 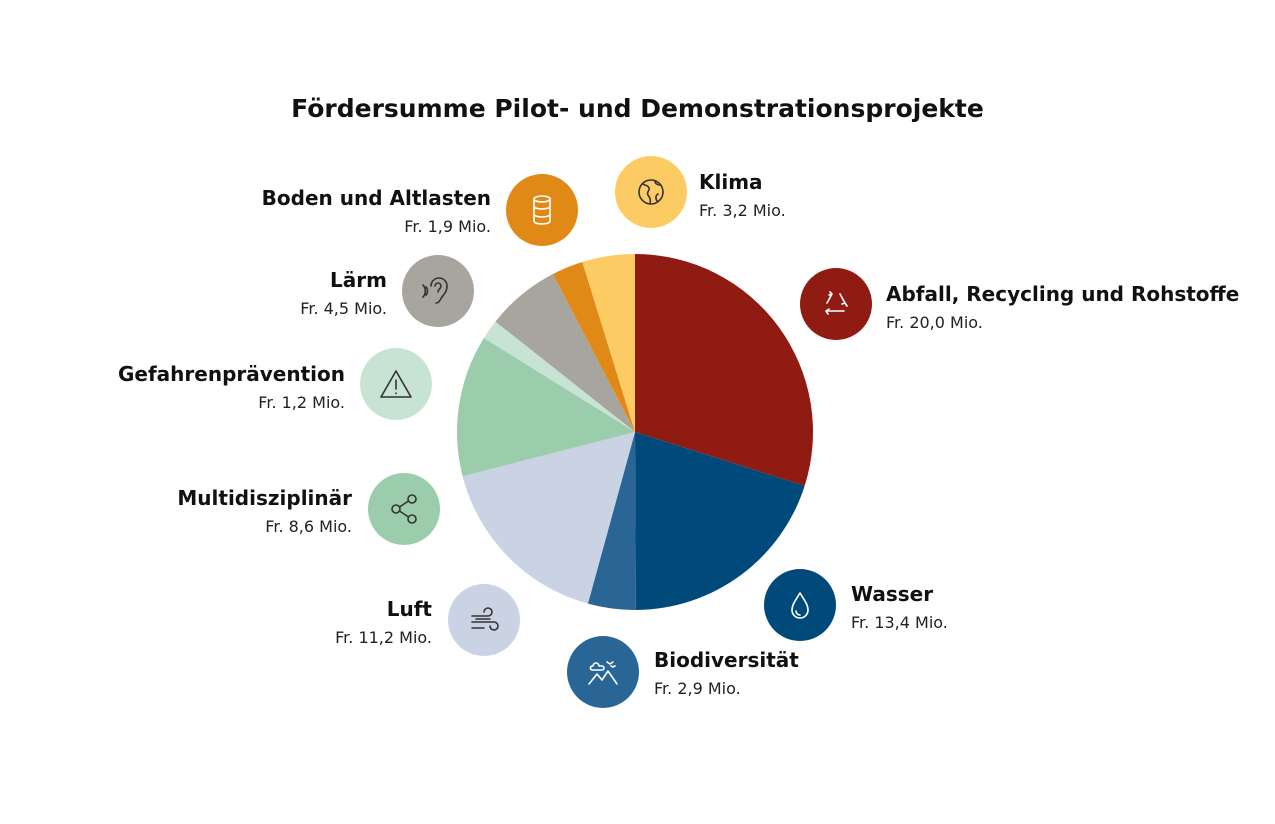 What do you see at coordinates (651, 192) in the screenshot?
I see `globe-icon` at bounding box center [651, 192].